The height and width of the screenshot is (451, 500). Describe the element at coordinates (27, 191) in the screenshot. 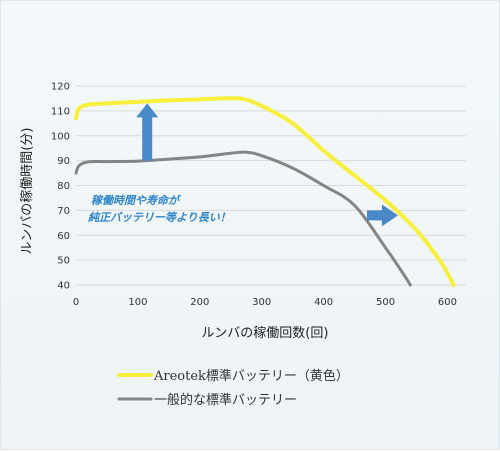

I see `y-axis-title: ルンバの稼働時間(分)` at that location.